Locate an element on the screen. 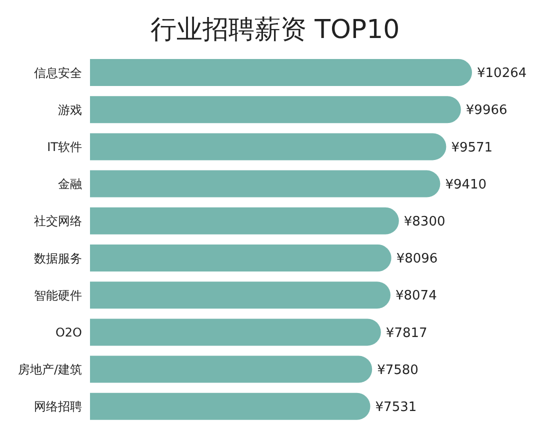 The width and height of the screenshot is (550, 437). y-tick-label: 房地产/建筑 is located at coordinates (50, 369).